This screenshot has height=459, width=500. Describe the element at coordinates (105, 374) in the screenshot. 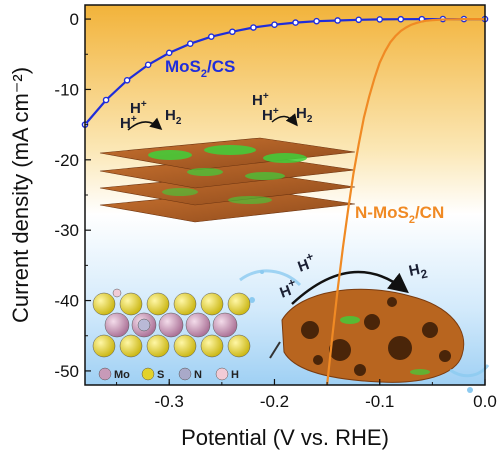

I see `atom-legend-swatch-mo` at that location.